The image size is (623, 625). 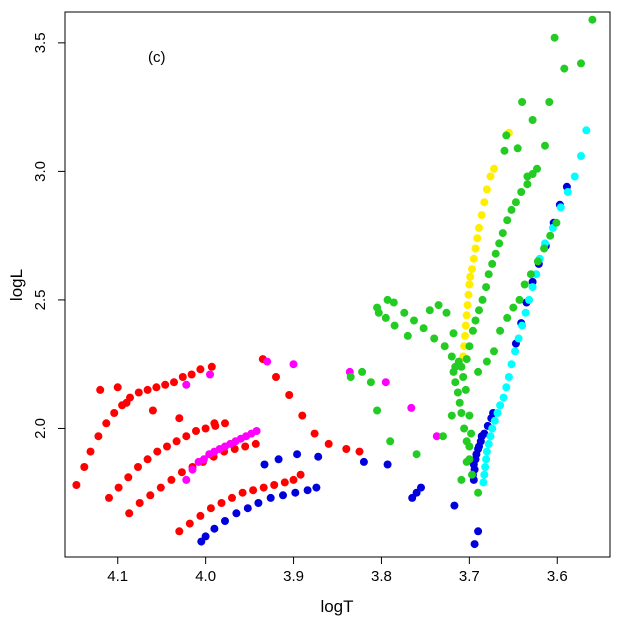 I want to click on x-tick-label: 3.6, so click(x=557, y=576).